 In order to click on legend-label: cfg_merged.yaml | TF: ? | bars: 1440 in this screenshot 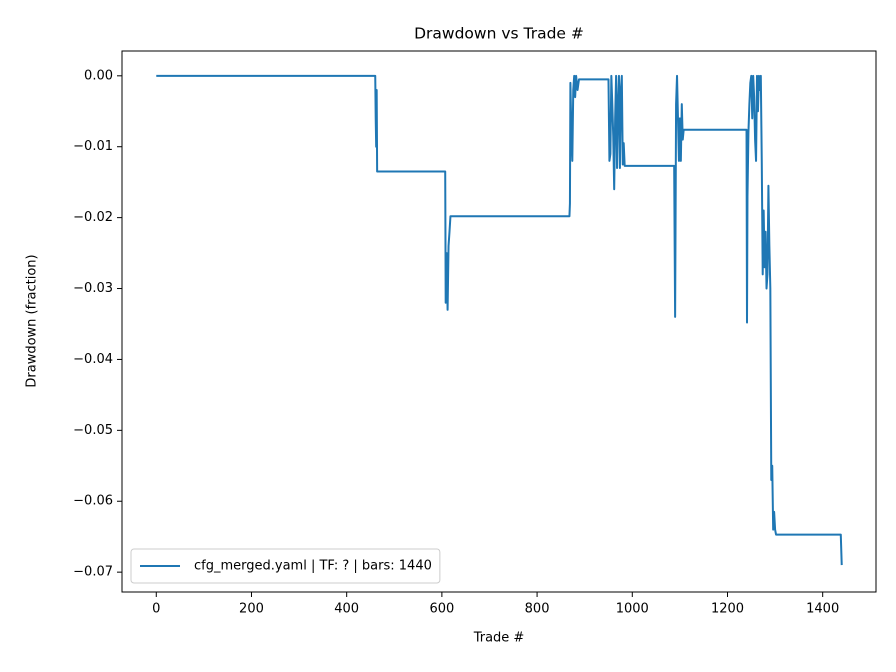, I will do `click(313, 566)`.